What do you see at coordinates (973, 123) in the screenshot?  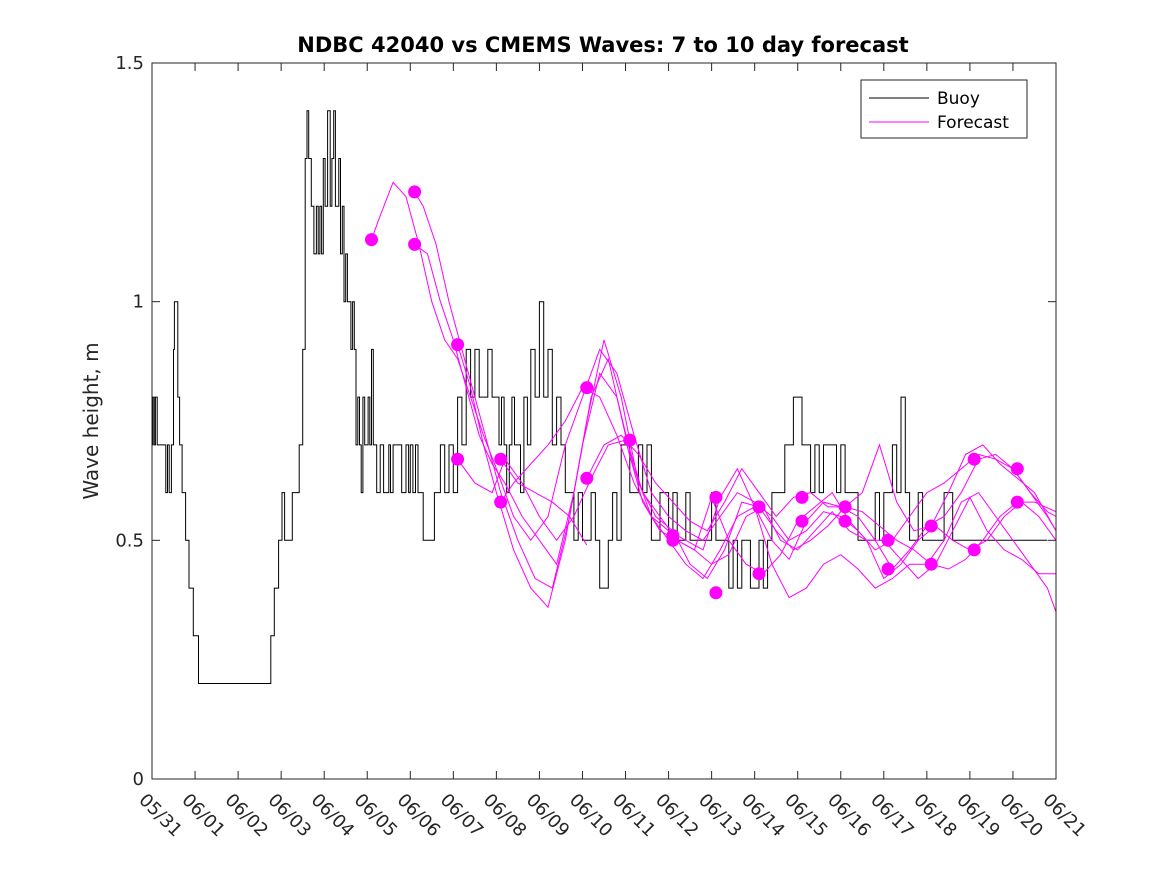 I see `legend-forecast-label: Forecast` at bounding box center [973, 123].